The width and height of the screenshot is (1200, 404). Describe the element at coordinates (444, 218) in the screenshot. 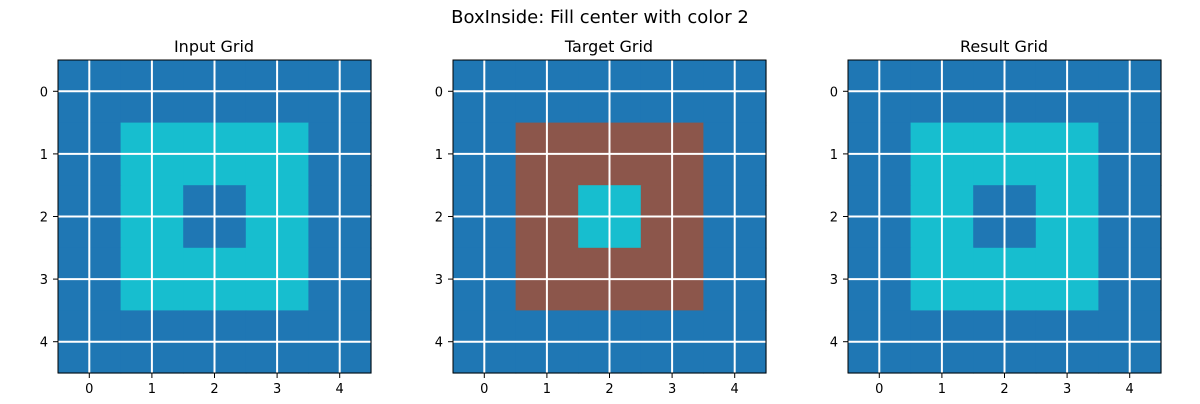

I see `yticks-target: 0 1 2 3 4` at that location.